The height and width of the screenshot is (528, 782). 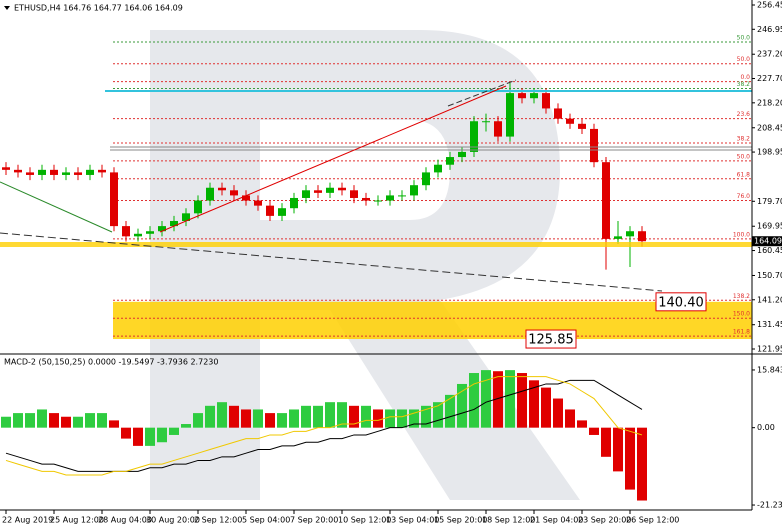 I want to click on title-marker, so click(x=7, y=8).